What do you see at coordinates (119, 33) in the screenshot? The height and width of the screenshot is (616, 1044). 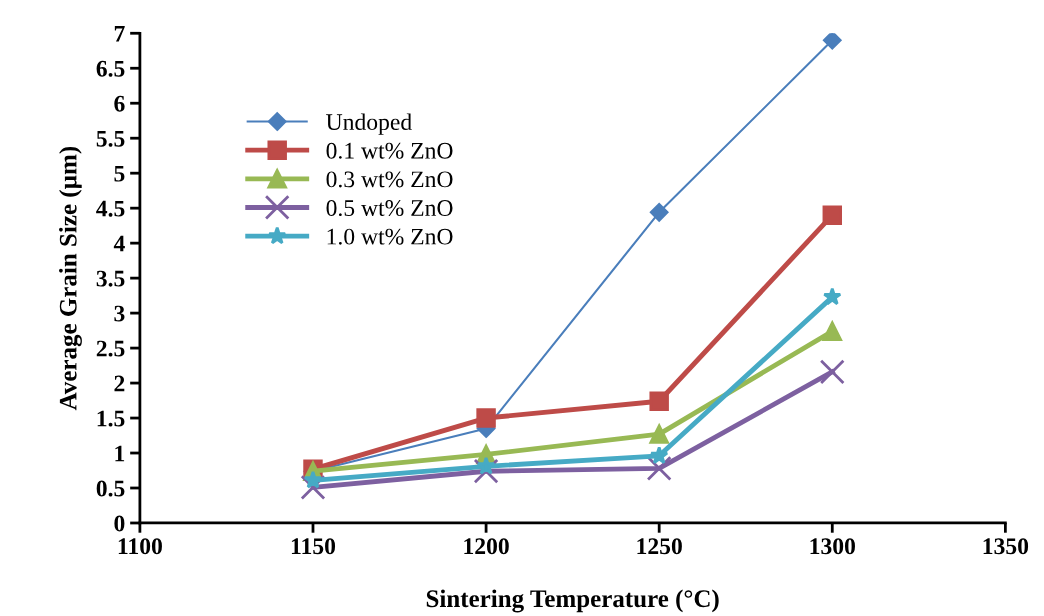 I see `y-tick-label: 7` at bounding box center [119, 33].